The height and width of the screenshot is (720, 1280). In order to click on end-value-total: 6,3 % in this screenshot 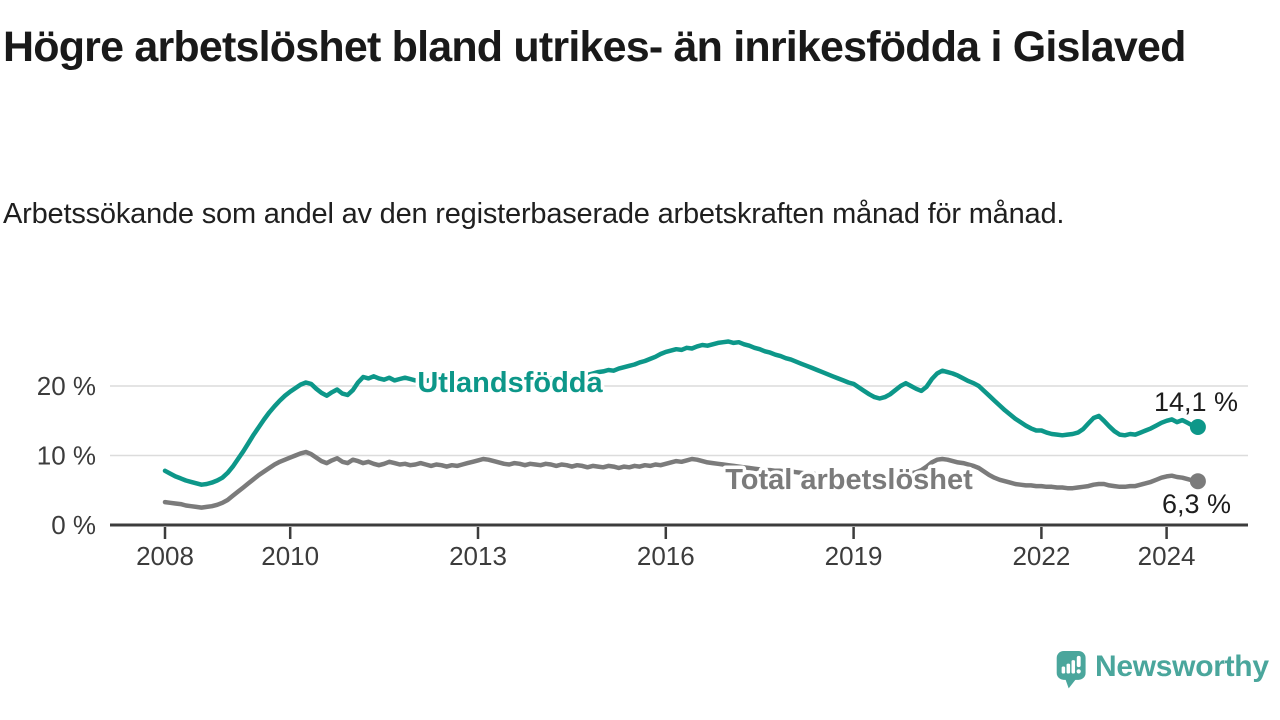, I will do `click(1196, 504)`.